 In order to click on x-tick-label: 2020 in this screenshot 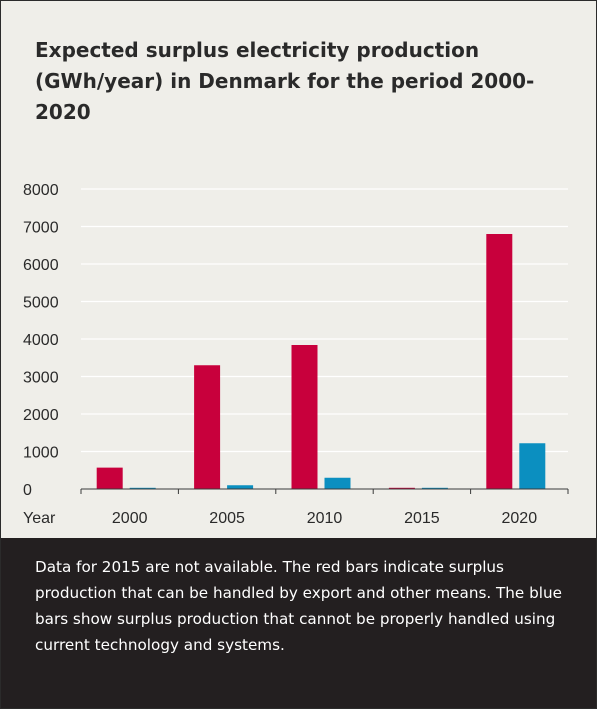, I will do `click(520, 518)`.